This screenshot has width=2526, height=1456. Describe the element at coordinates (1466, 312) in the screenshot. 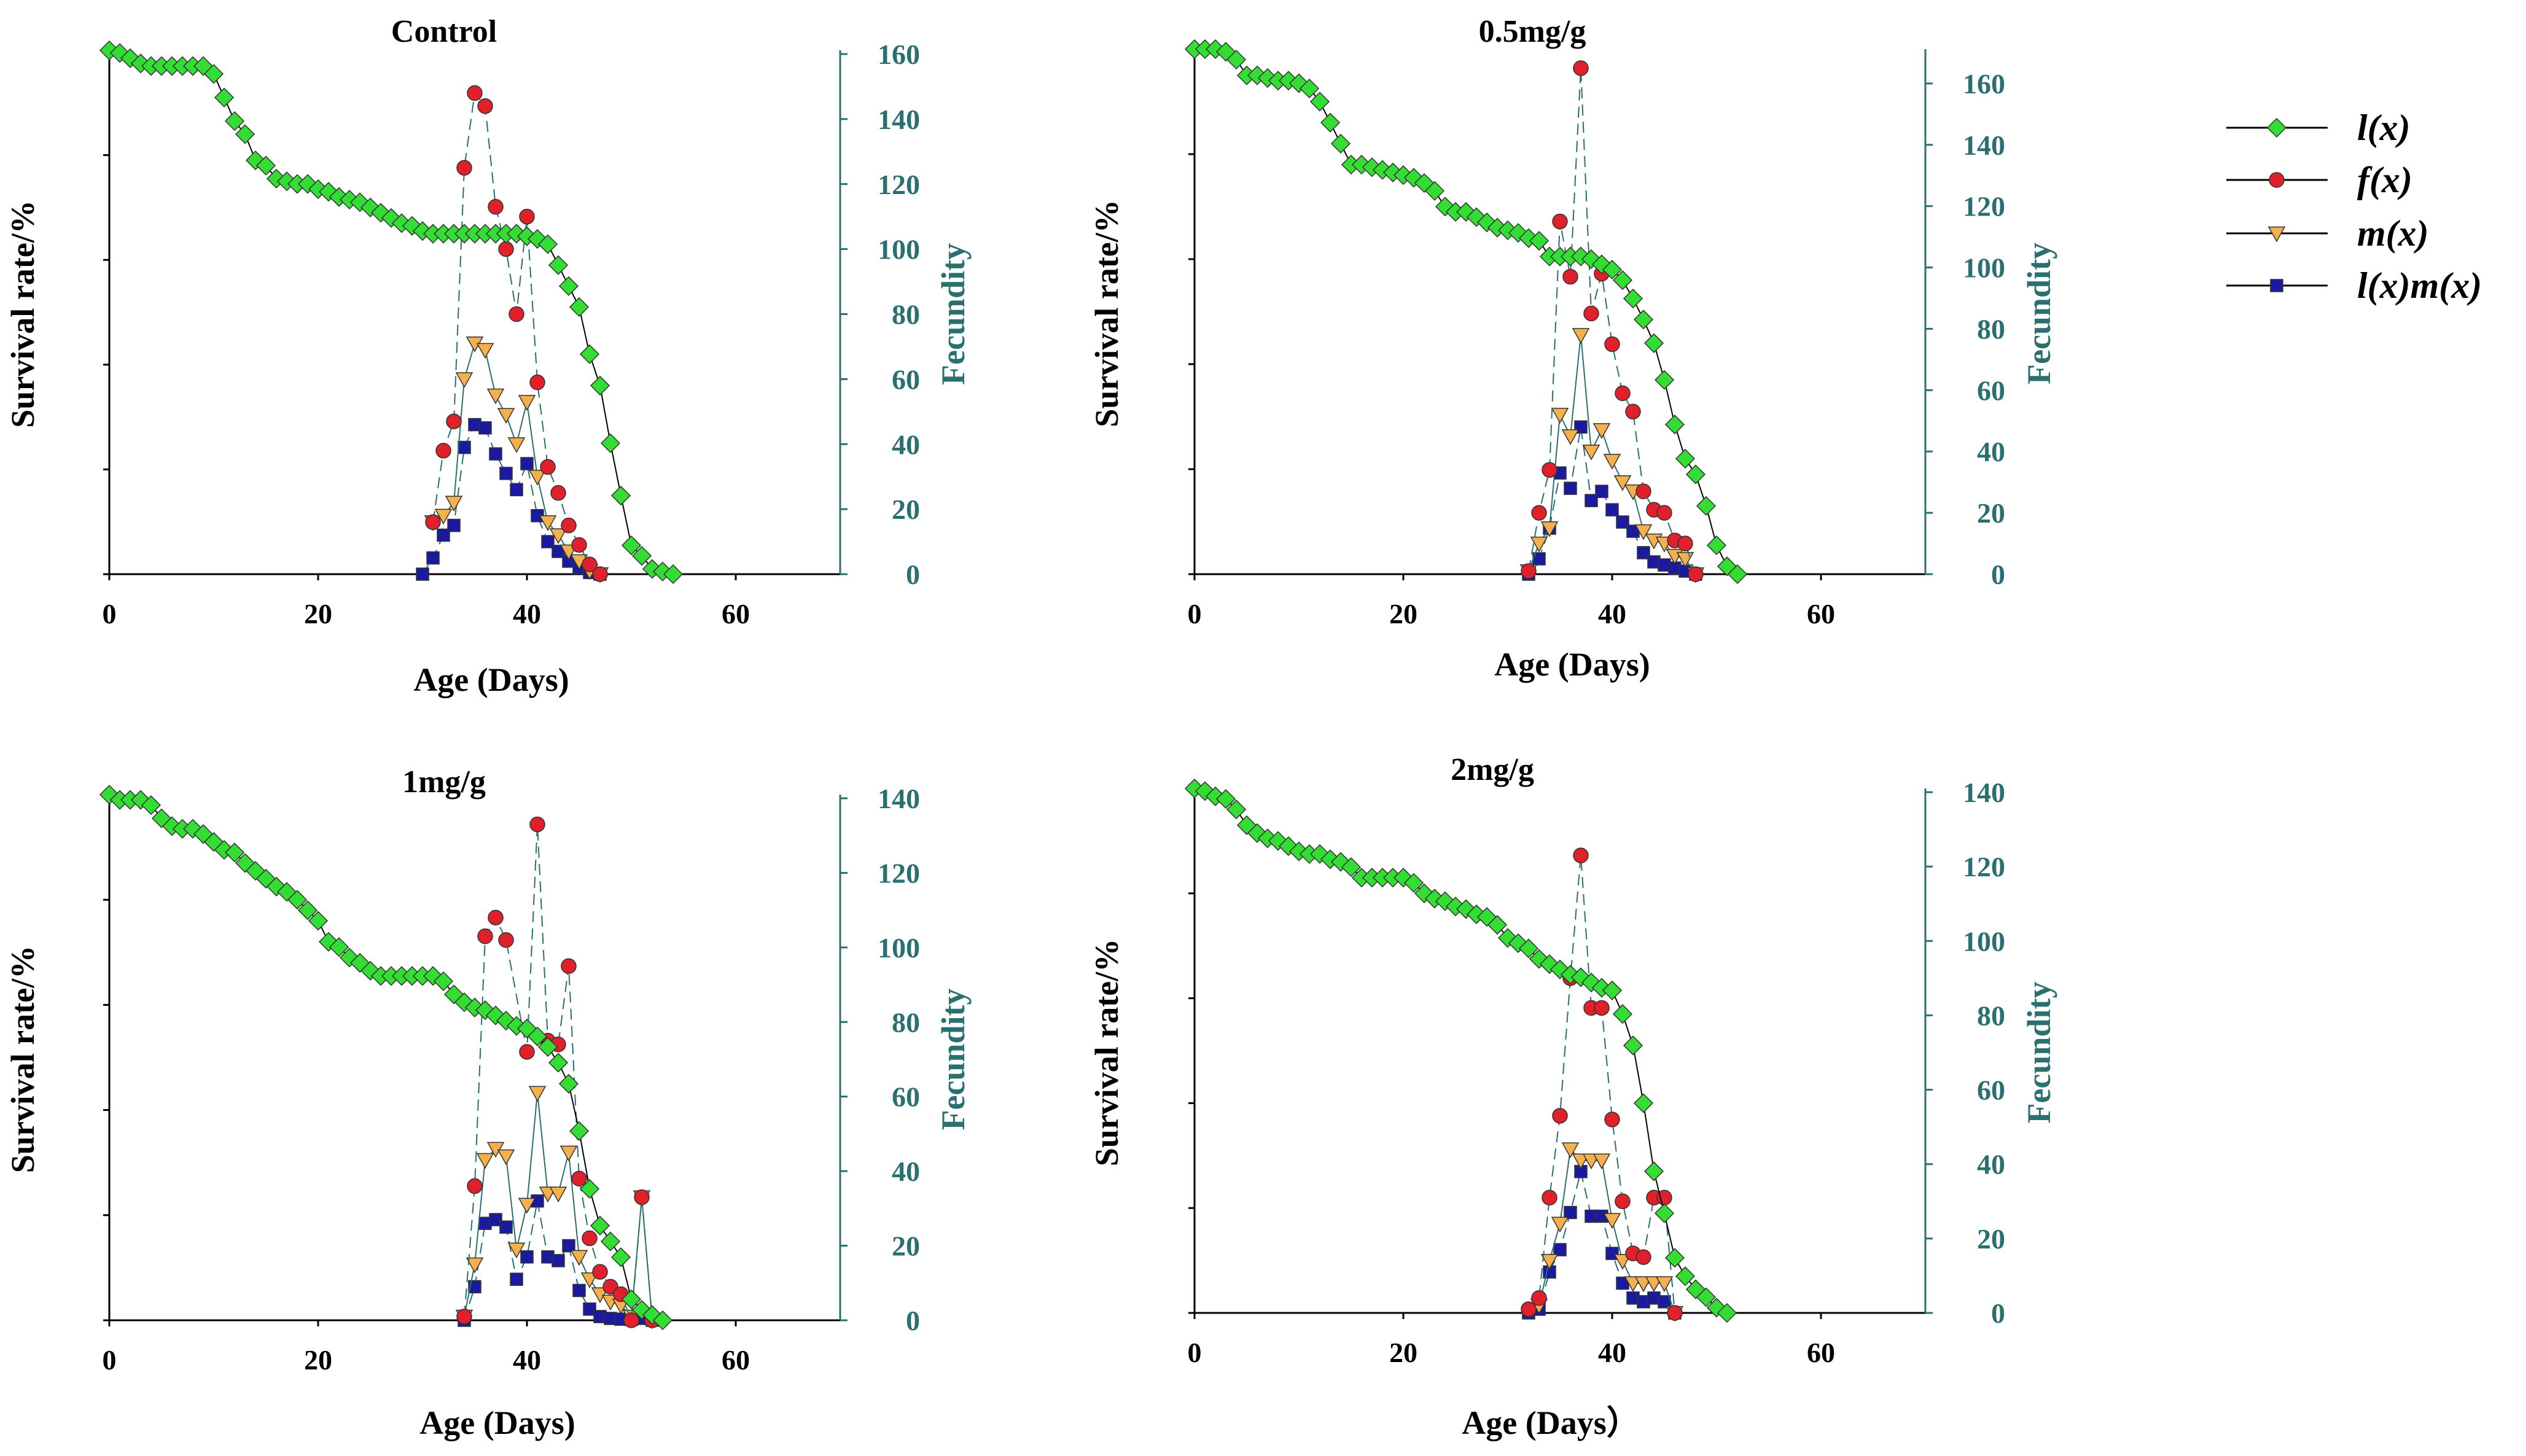

I see `series-line-lx` at that location.